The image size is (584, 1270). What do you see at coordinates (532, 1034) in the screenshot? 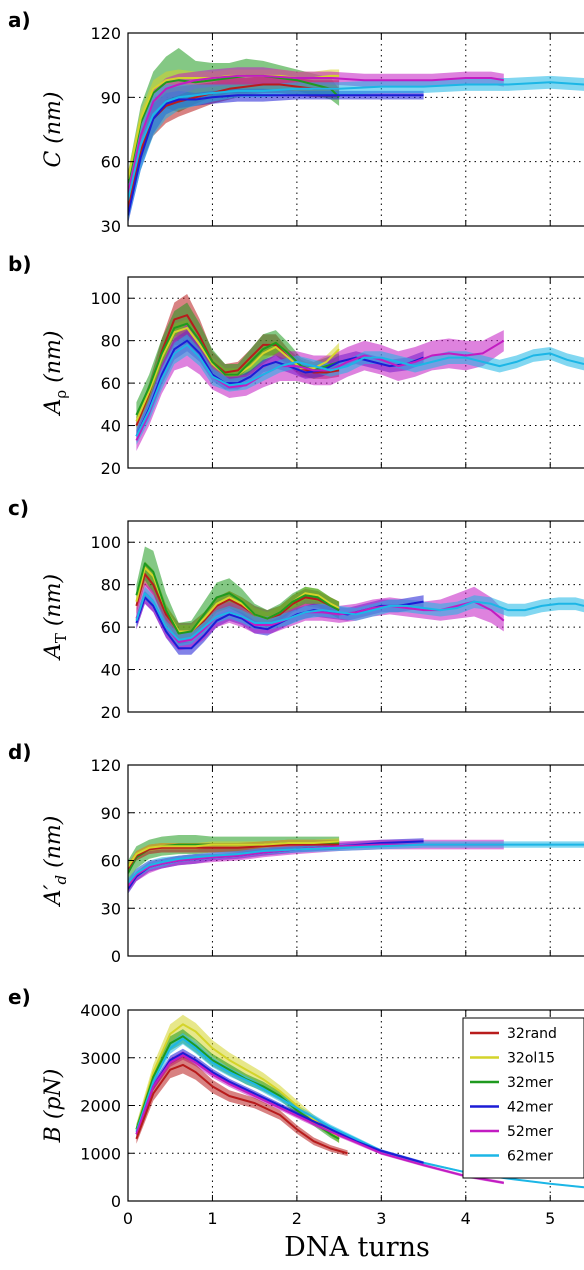
I see `legend-label-32rand: 32rand` at bounding box center [532, 1034].